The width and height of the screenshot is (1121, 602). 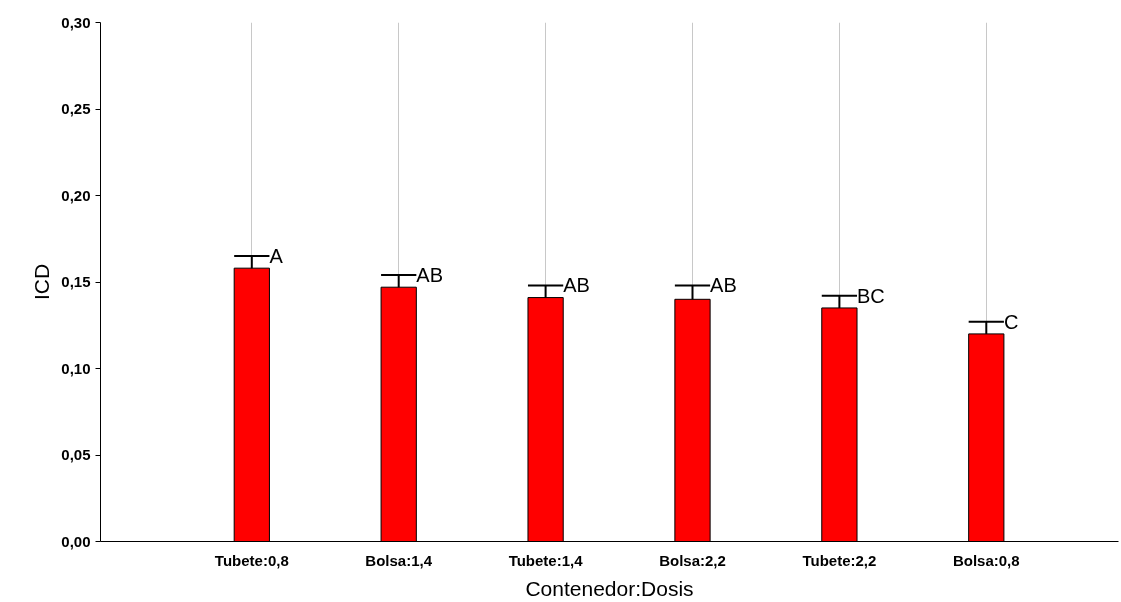 What do you see at coordinates (1011, 321) in the screenshot?
I see `annotation: C` at bounding box center [1011, 321].